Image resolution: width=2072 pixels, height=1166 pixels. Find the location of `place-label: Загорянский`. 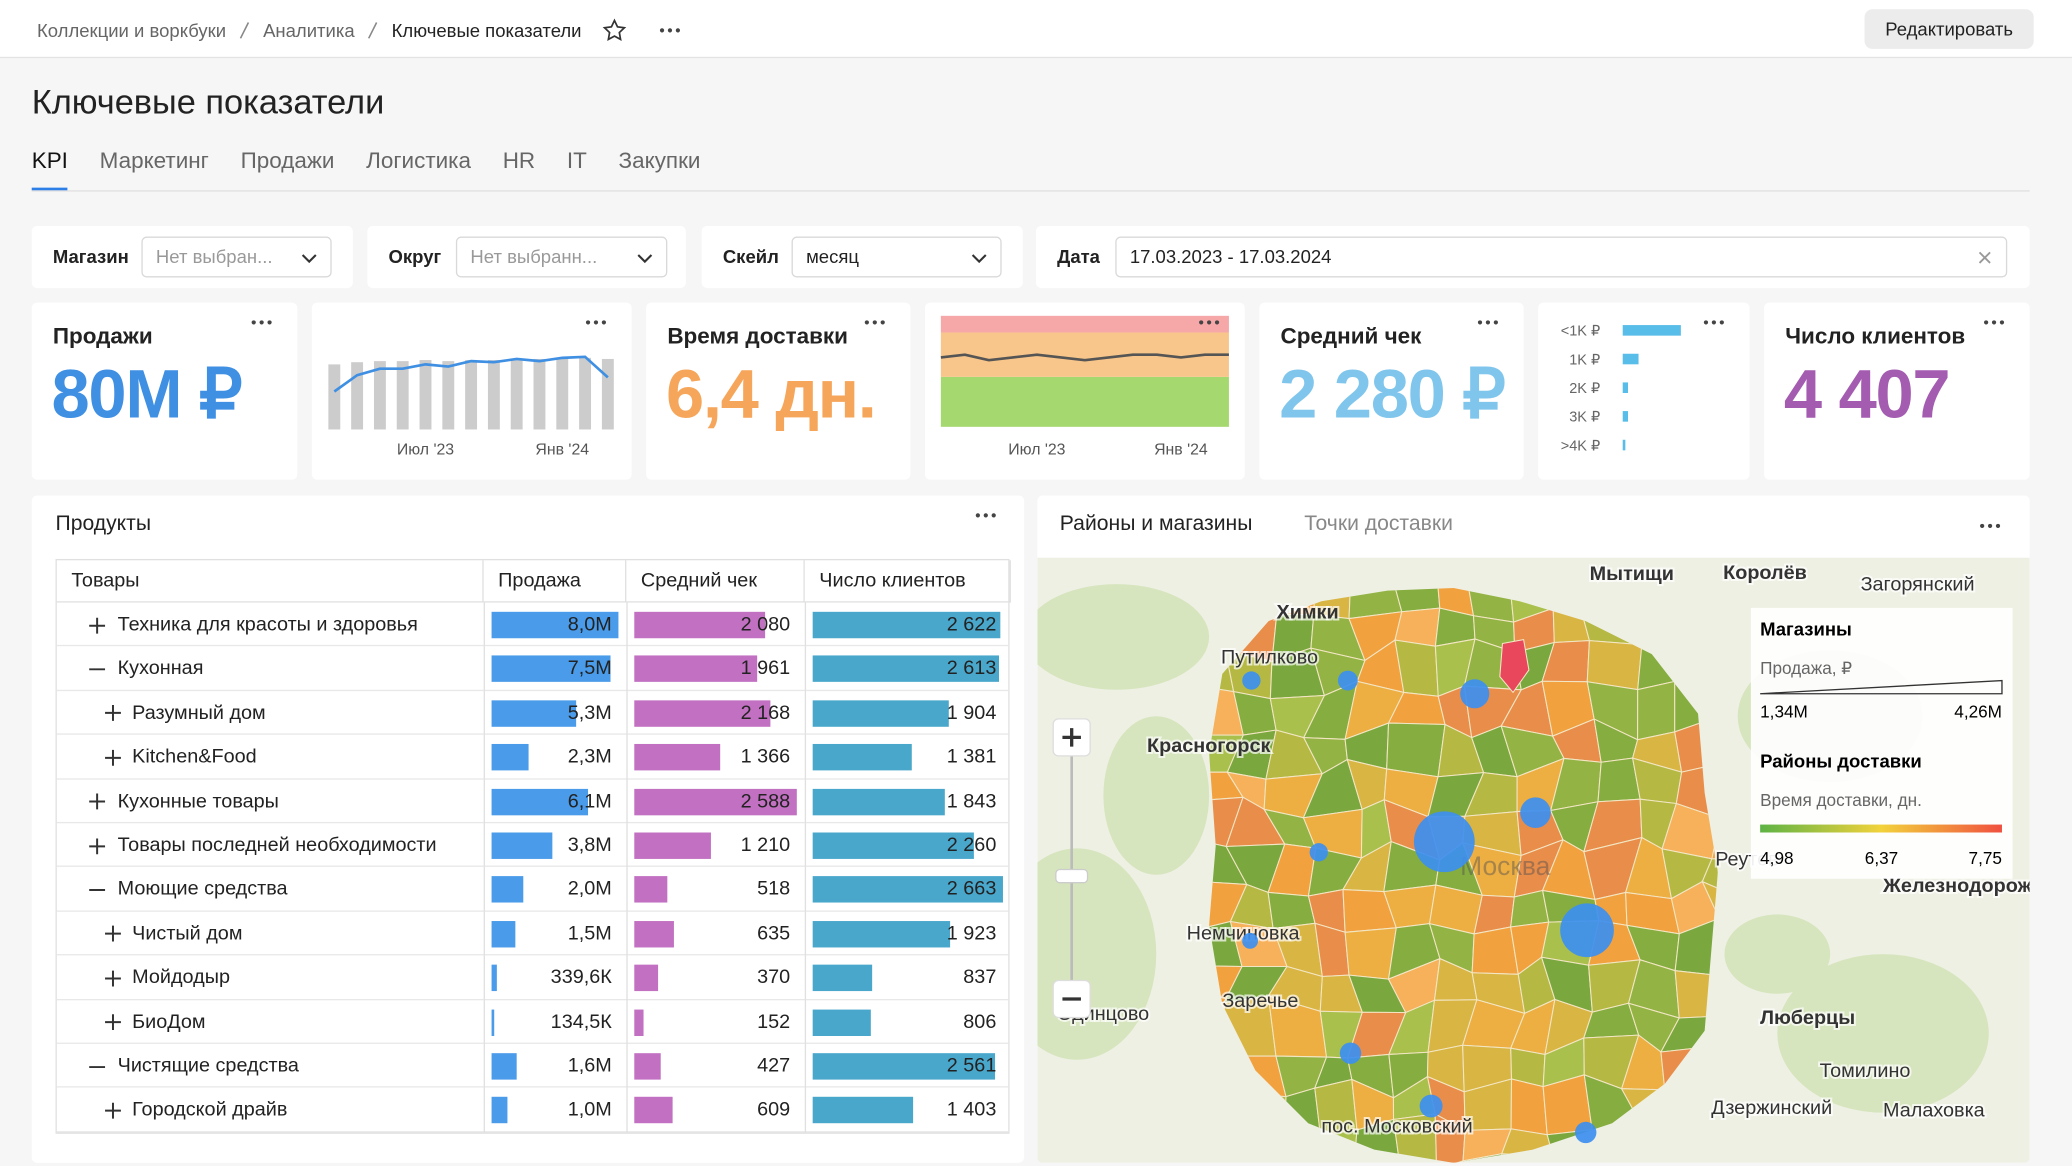

place-label: Загорянский is located at coordinates (1918, 585).